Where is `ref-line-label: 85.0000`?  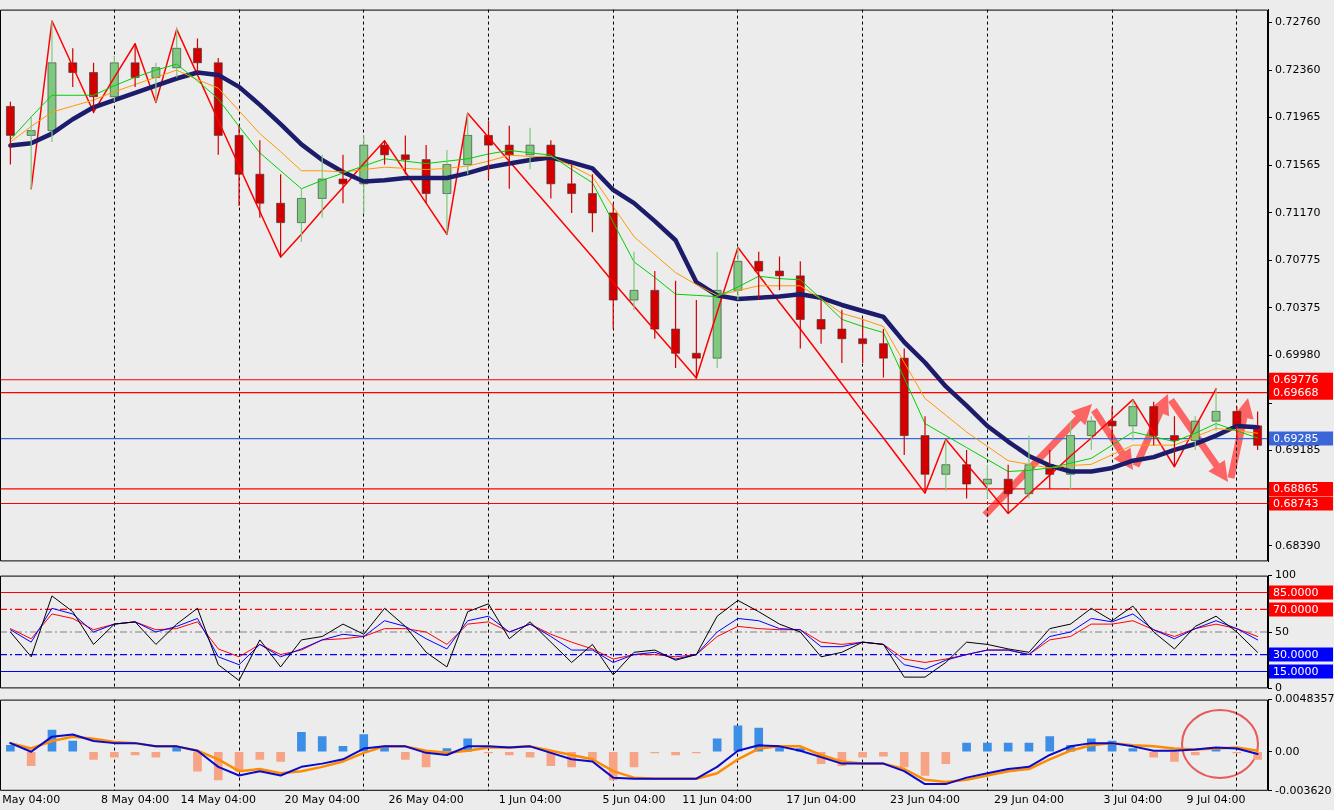
ref-line-label: 85.0000 is located at coordinates (1296, 592).